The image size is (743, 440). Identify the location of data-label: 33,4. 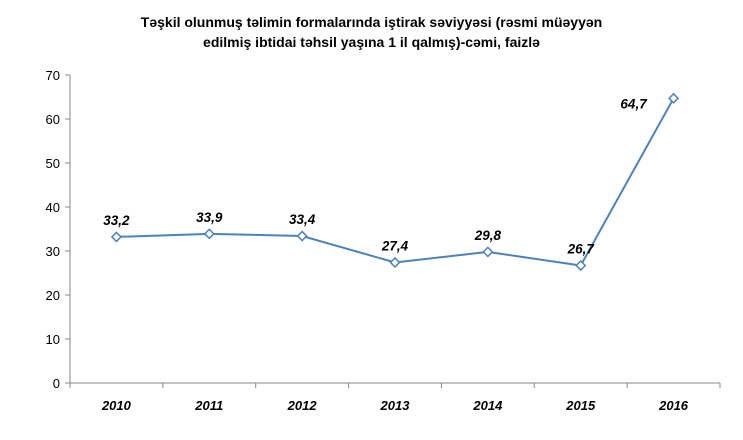
(302, 219).